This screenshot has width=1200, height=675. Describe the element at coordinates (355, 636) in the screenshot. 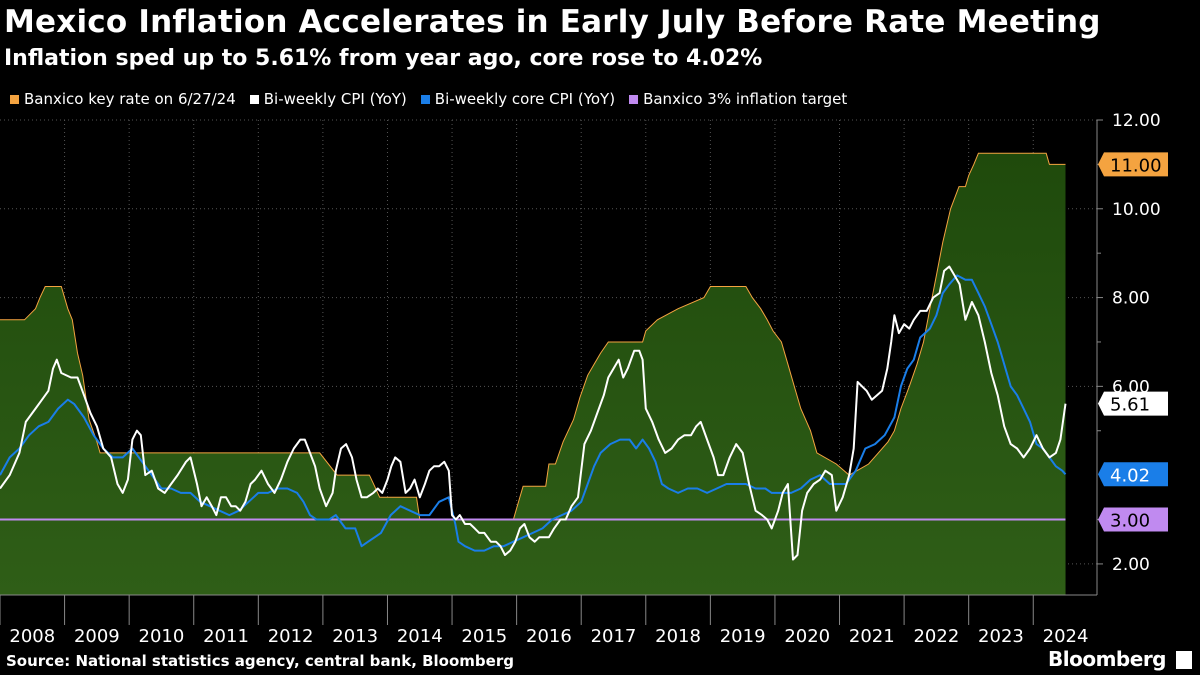

I see `x-tick-label: 2013` at that location.